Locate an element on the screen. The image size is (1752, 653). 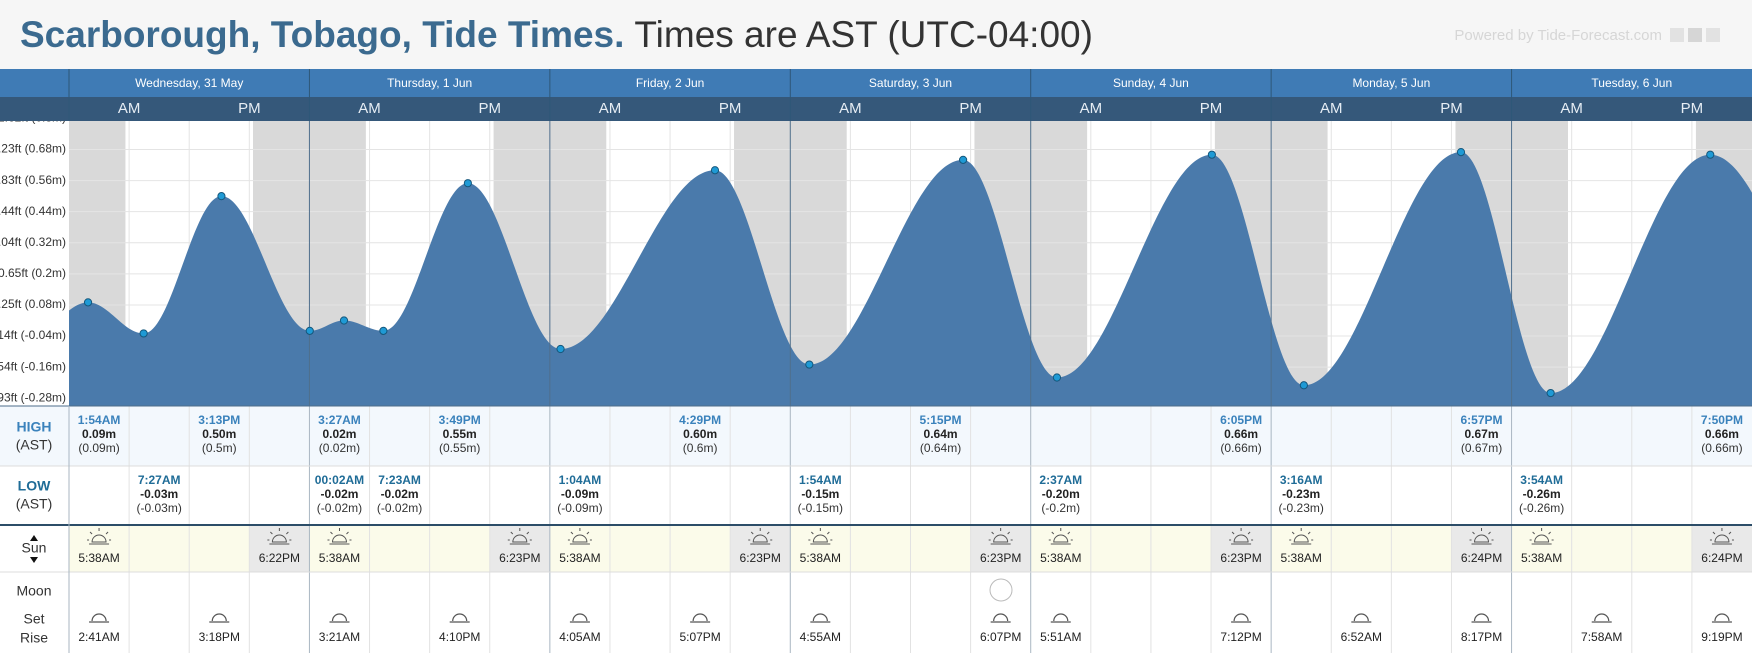
moonset-icon is located at coordinates (99, 618).